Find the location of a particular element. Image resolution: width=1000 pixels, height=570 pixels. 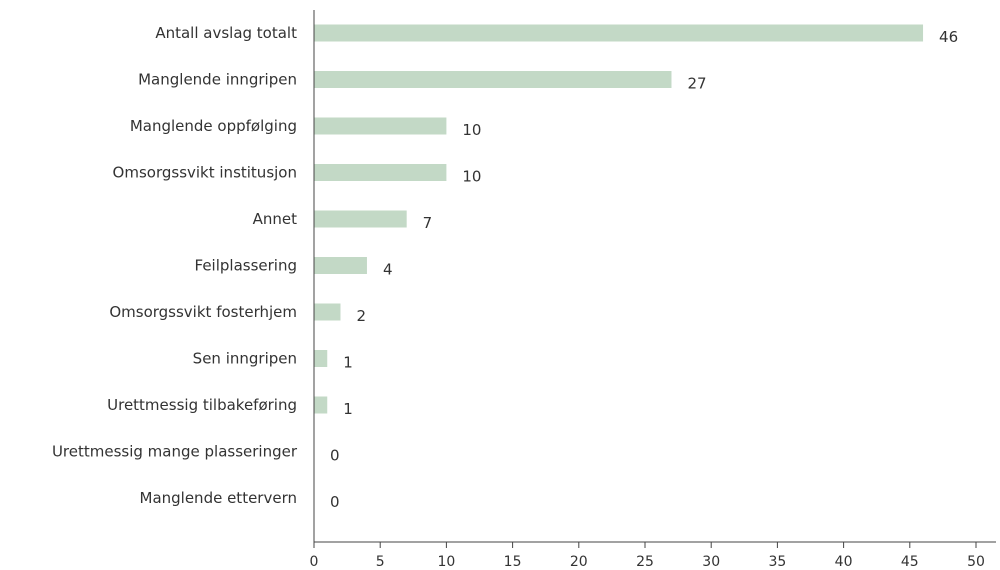

value-label-6: 2 is located at coordinates (361, 316).